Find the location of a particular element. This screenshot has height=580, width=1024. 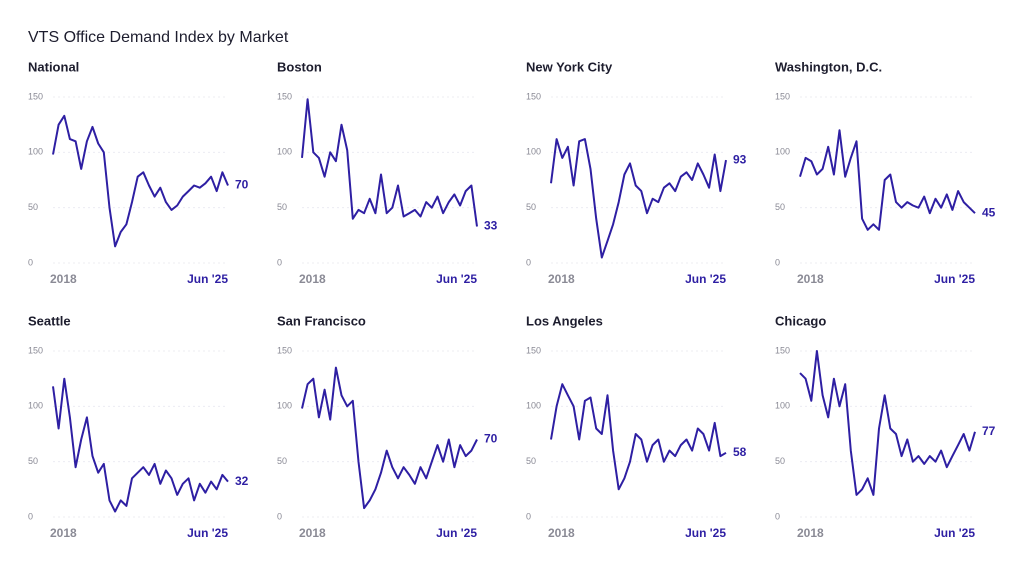

end-value-label: 33 is located at coordinates (491, 226).